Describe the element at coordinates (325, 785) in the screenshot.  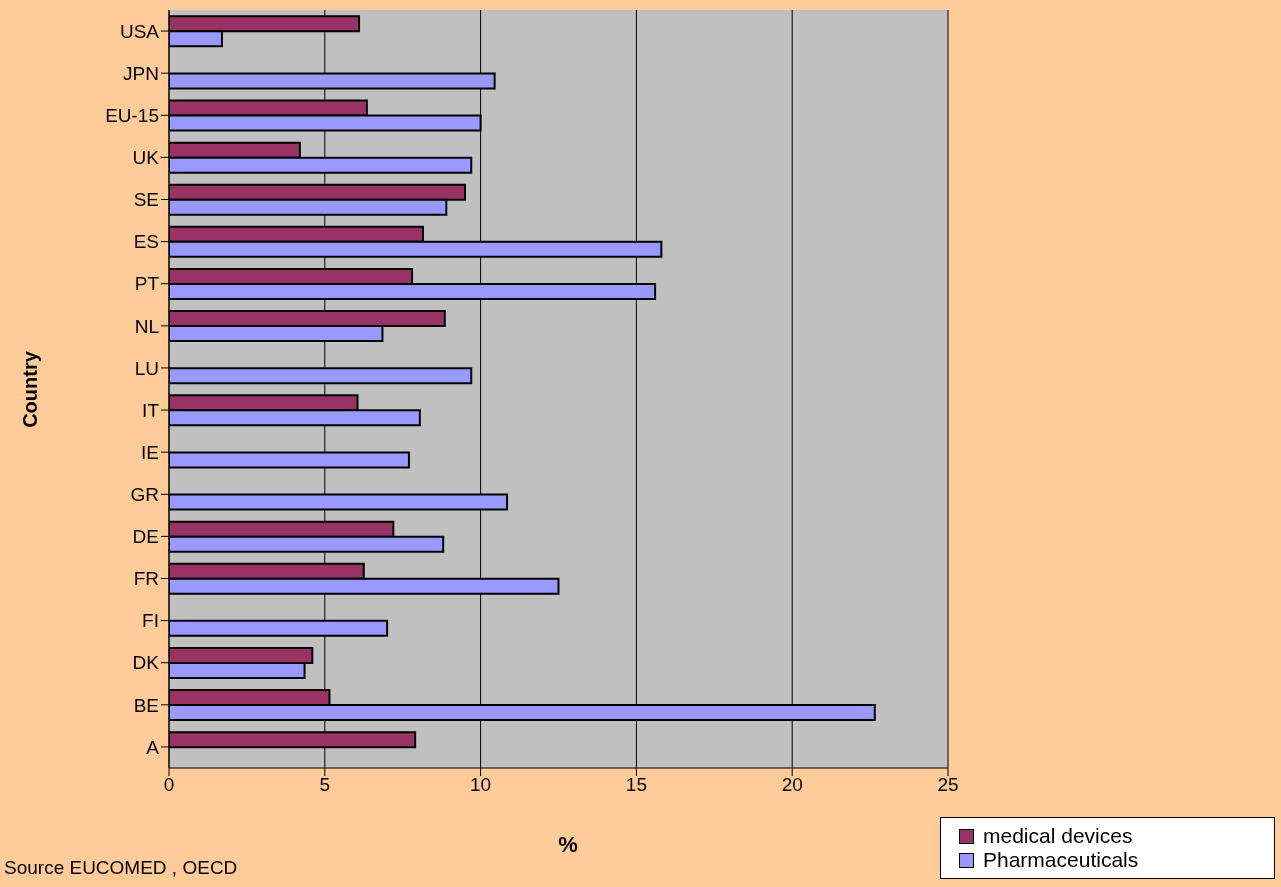
I see `x-tick-label: 5` at that location.